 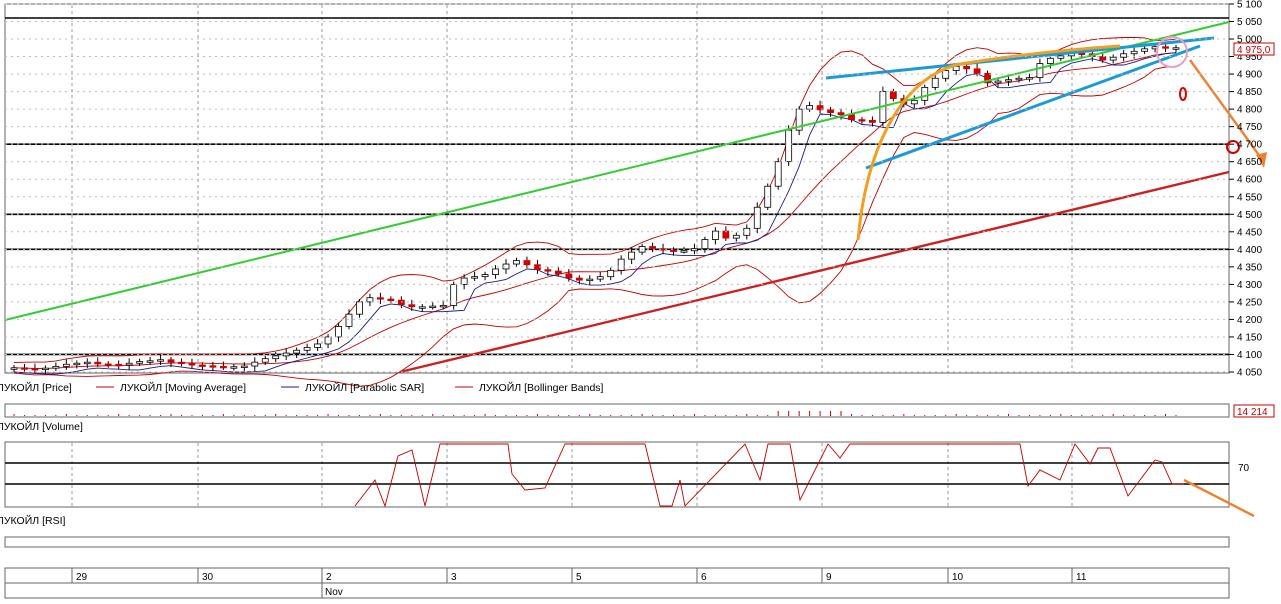 What do you see at coordinates (1244, 468) in the screenshot?
I see `rsi-level-label: 70` at bounding box center [1244, 468].